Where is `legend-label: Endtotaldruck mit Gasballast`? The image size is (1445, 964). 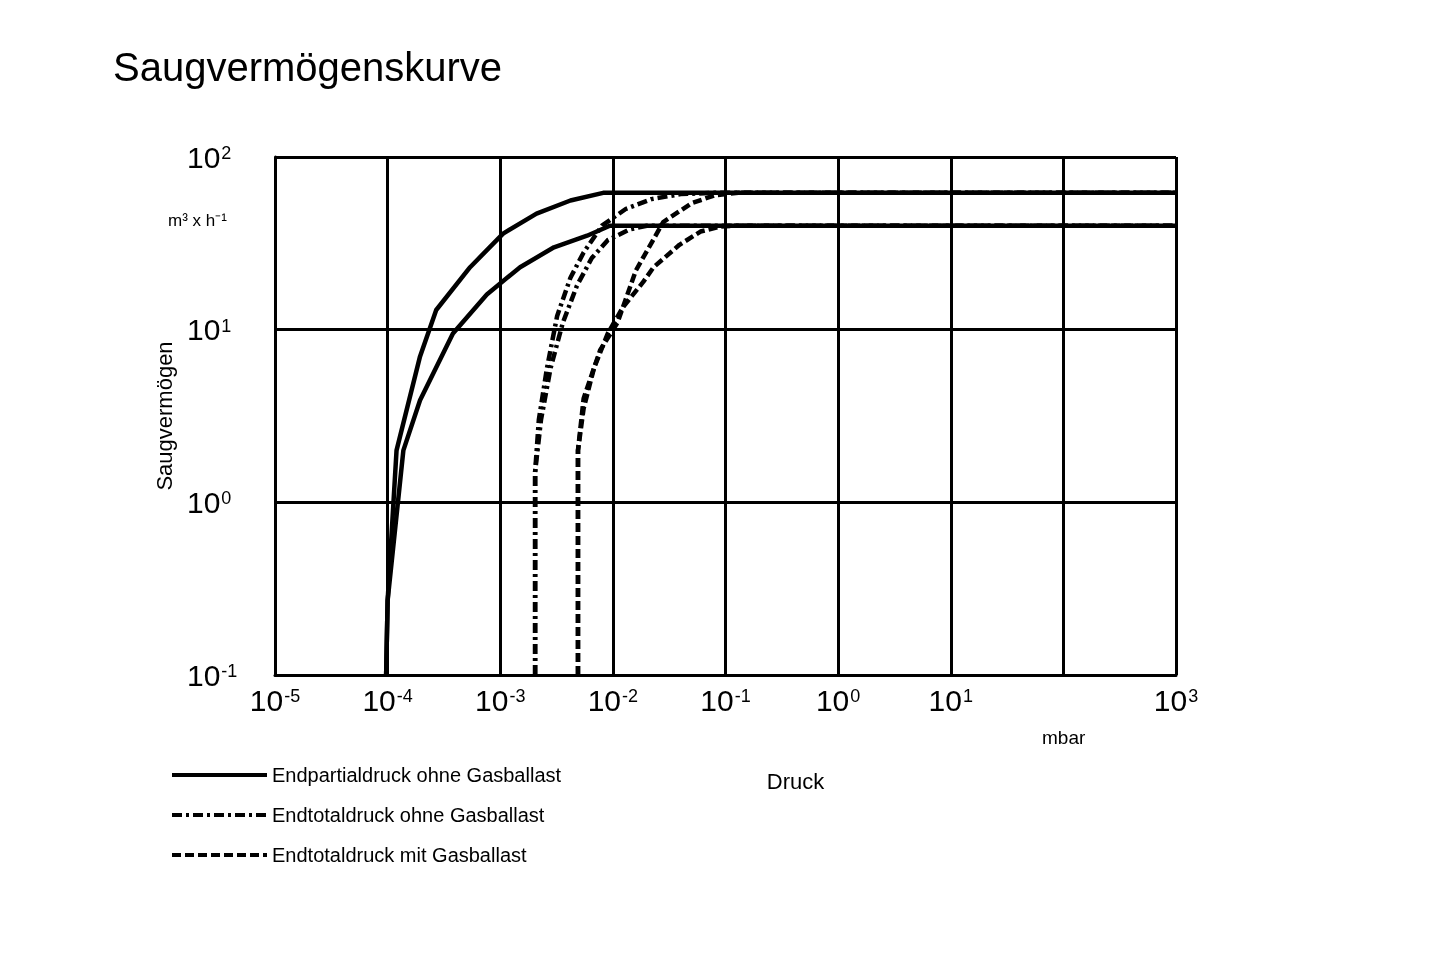
legend-label: Endtotaldruck mit Gasballast is located at coordinates (399, 855).